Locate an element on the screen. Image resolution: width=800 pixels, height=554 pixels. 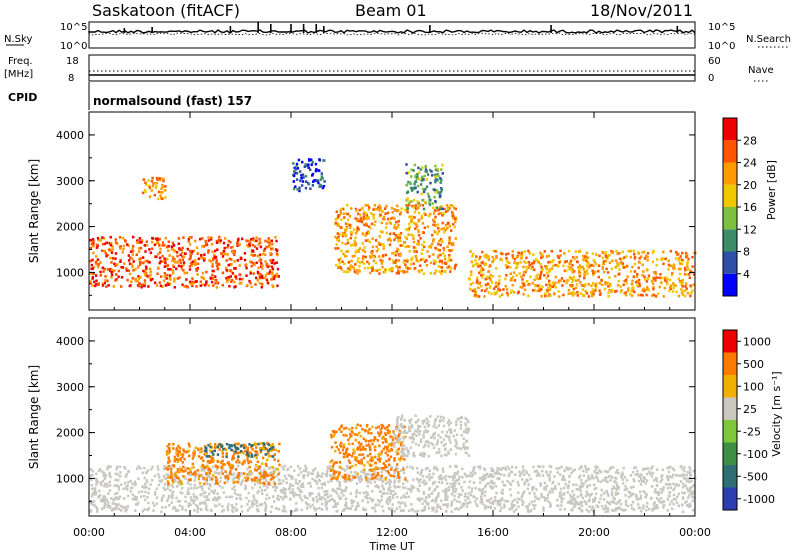
echo-region is located at coordinates (368, 452).